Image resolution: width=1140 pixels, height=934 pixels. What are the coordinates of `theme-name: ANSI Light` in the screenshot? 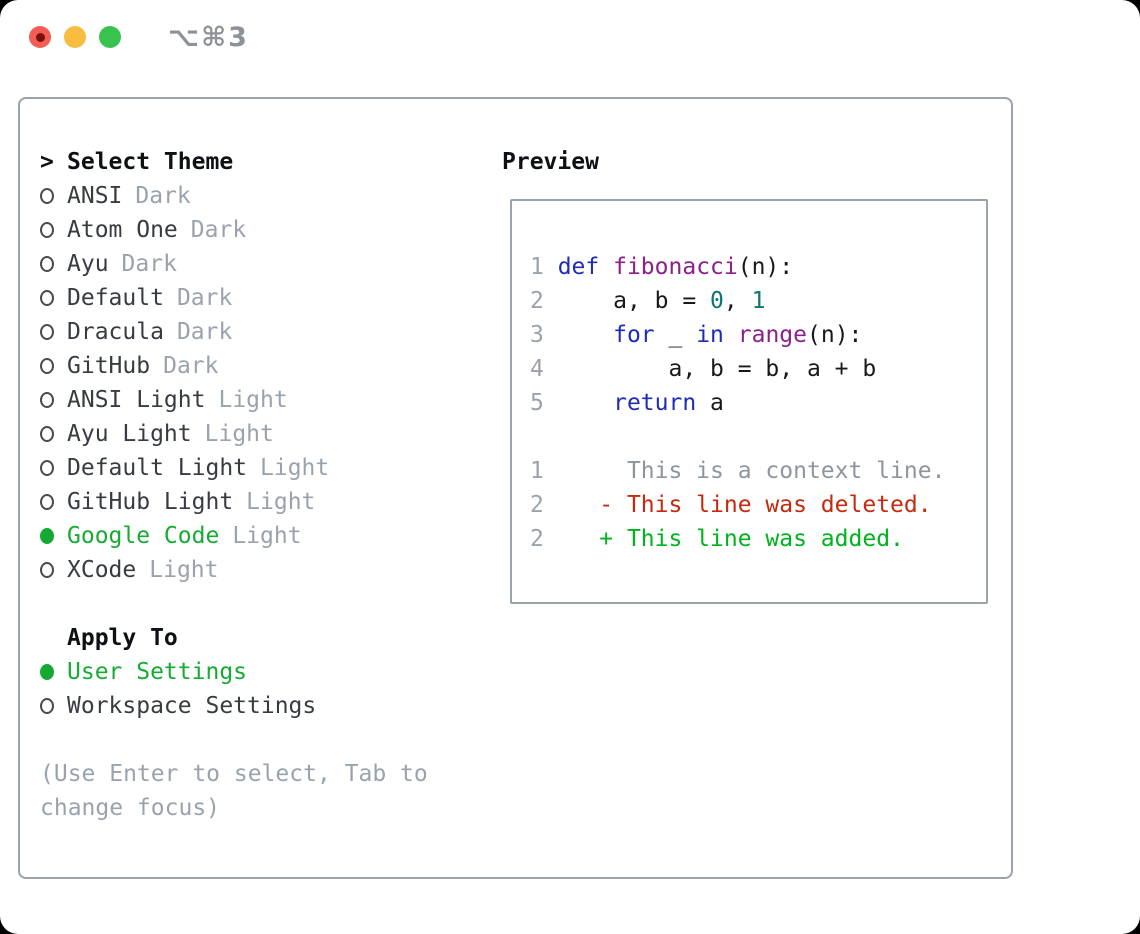 It's located at (136, 400).